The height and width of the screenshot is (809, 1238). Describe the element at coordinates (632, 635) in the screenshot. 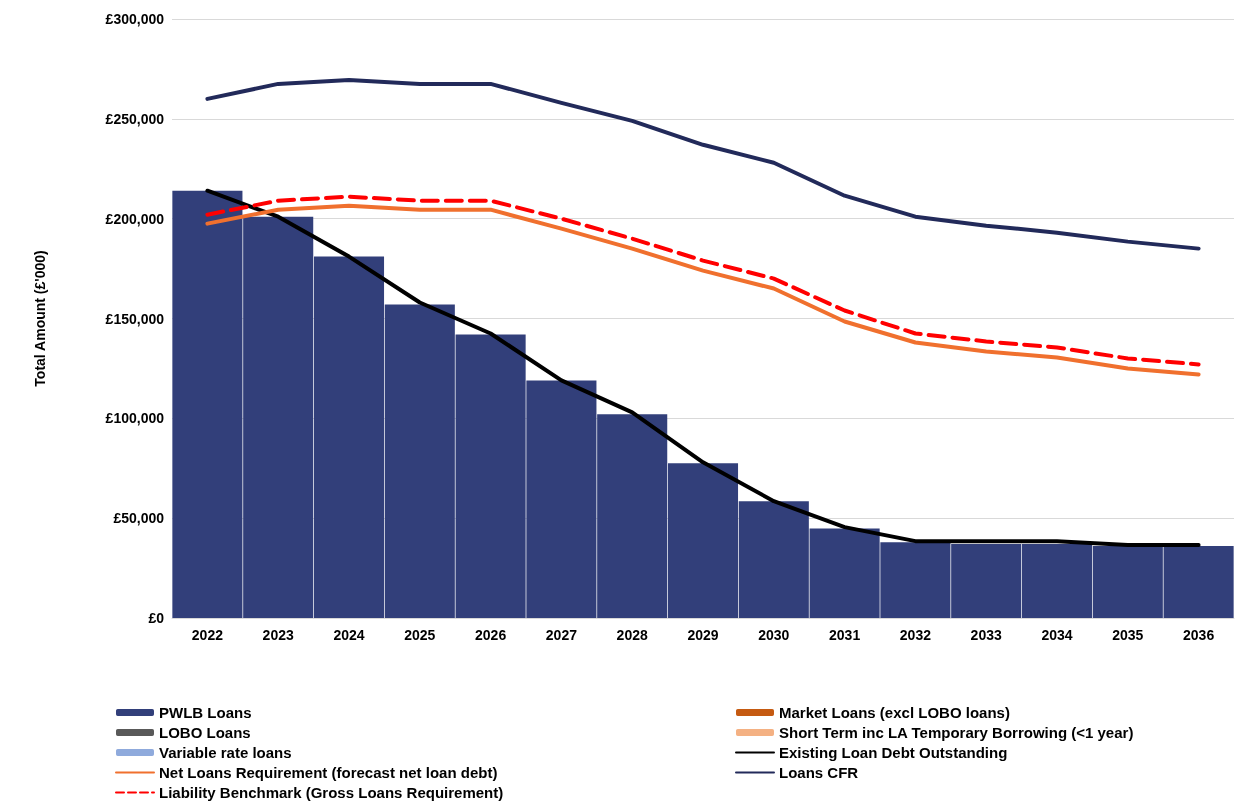

I see `x-tick-label: 2028` at that location.